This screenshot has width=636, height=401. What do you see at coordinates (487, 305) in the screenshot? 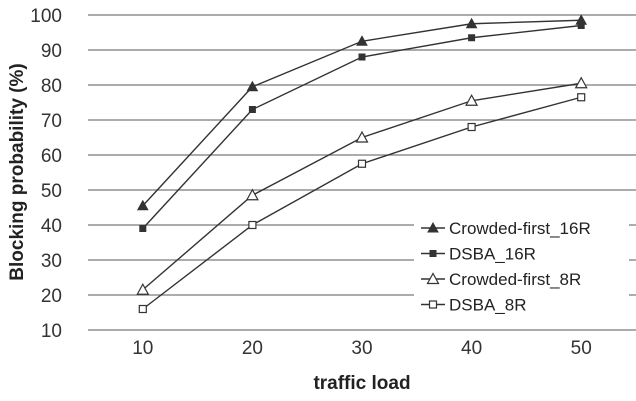
I see `legend-label: DSBA_8R` at bounding box center [487, 305].